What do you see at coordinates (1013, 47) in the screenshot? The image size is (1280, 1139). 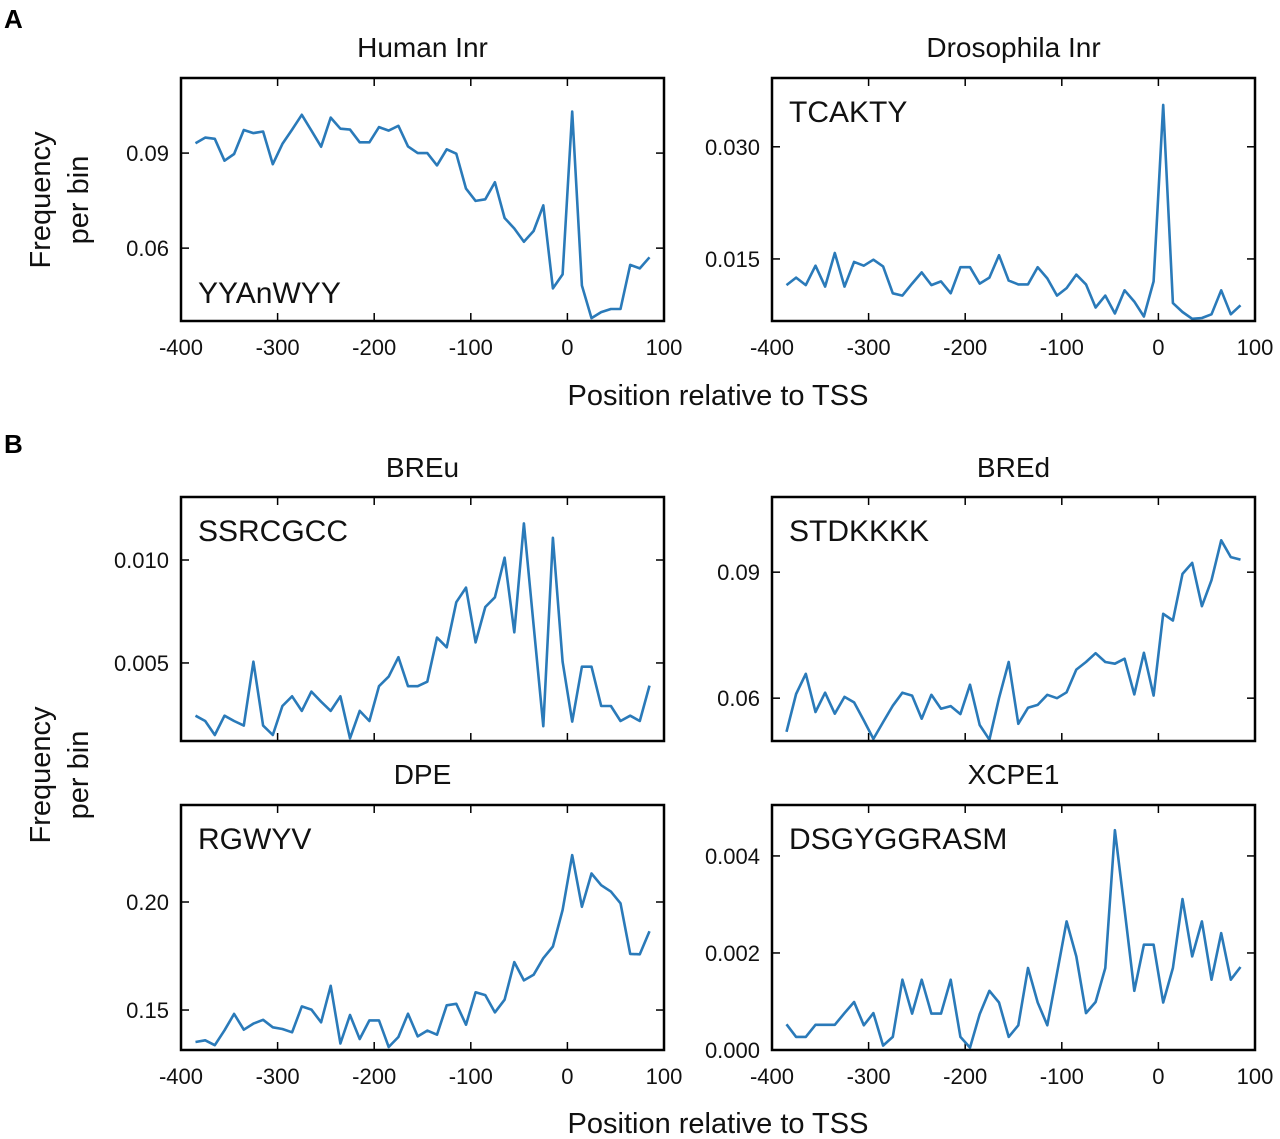 I see `chart-title: Drosophila Inr` at bounding box center [1013, 47].